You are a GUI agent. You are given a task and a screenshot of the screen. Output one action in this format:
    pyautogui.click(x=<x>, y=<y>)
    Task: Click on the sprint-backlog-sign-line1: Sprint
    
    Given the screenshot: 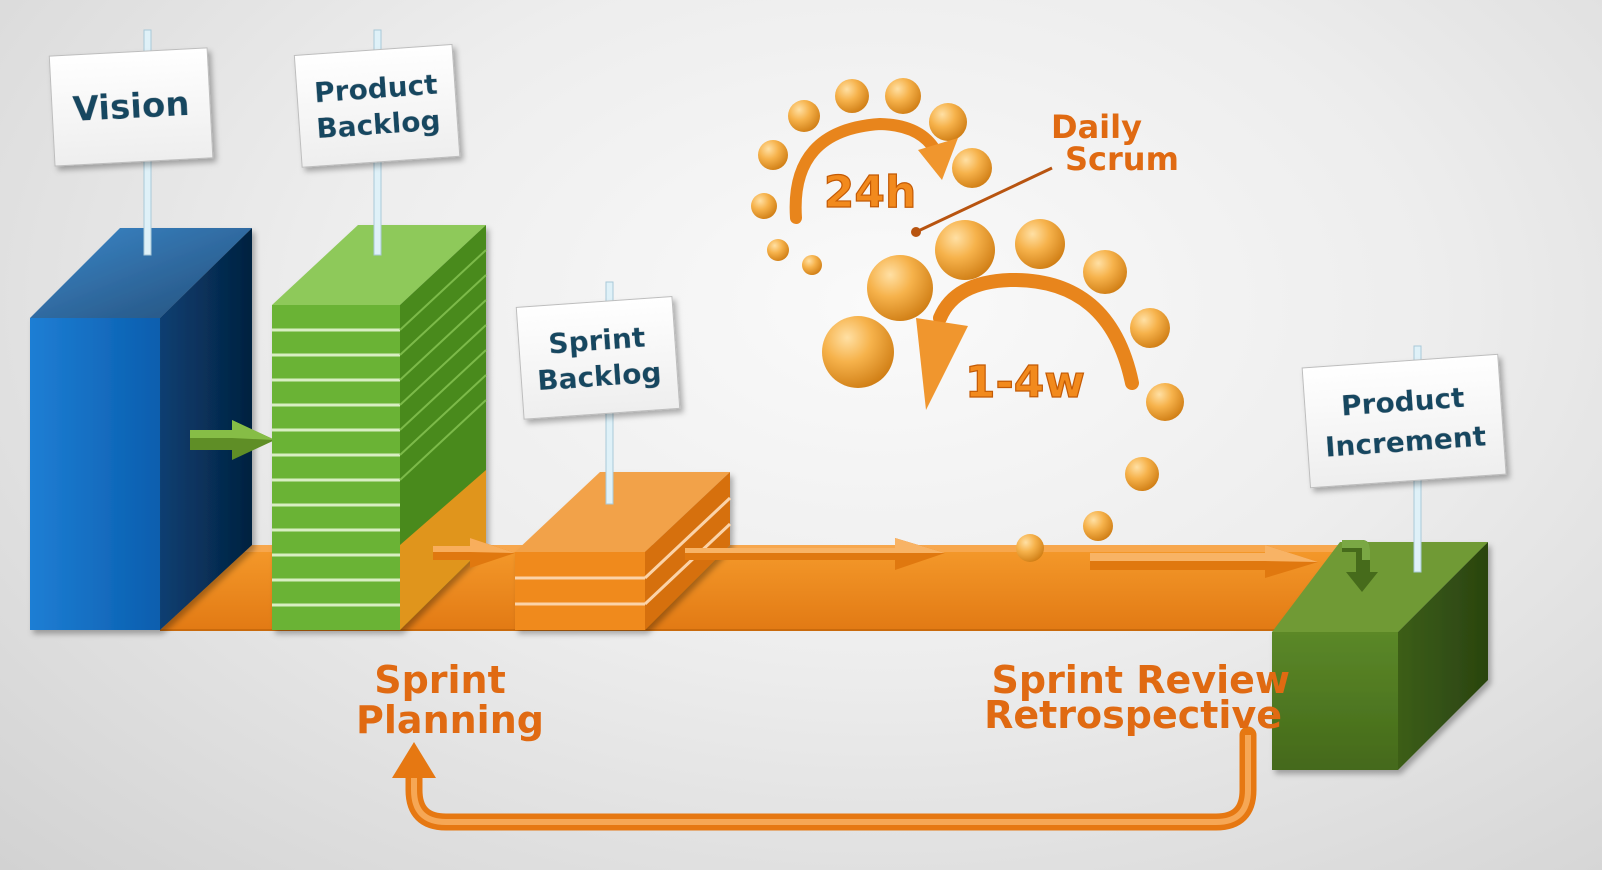 What is the action you would take?
    pyautogui.click(x=596, y=341)
    